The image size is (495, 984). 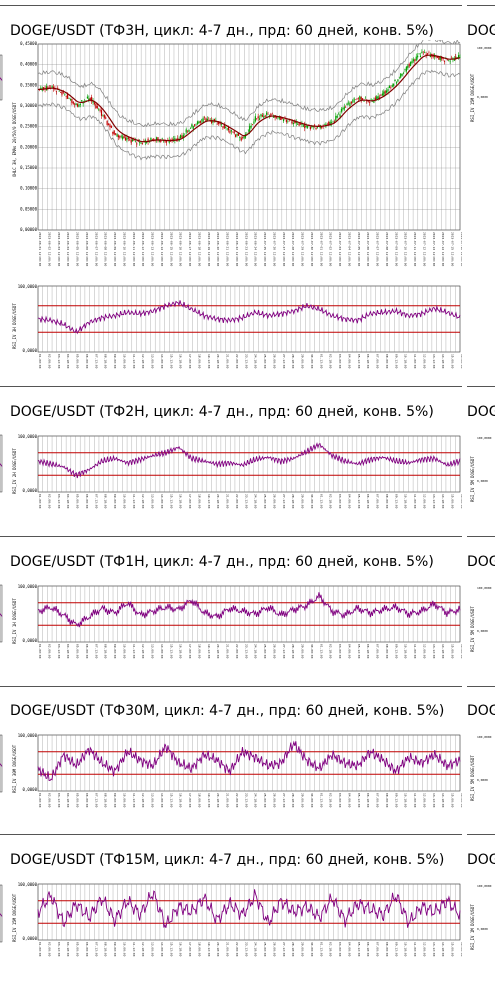 What do you see at coordinates (28, 64) in the screenshot?
I see `y-tick-label: 0,40000` at bounding box center [28, 64].